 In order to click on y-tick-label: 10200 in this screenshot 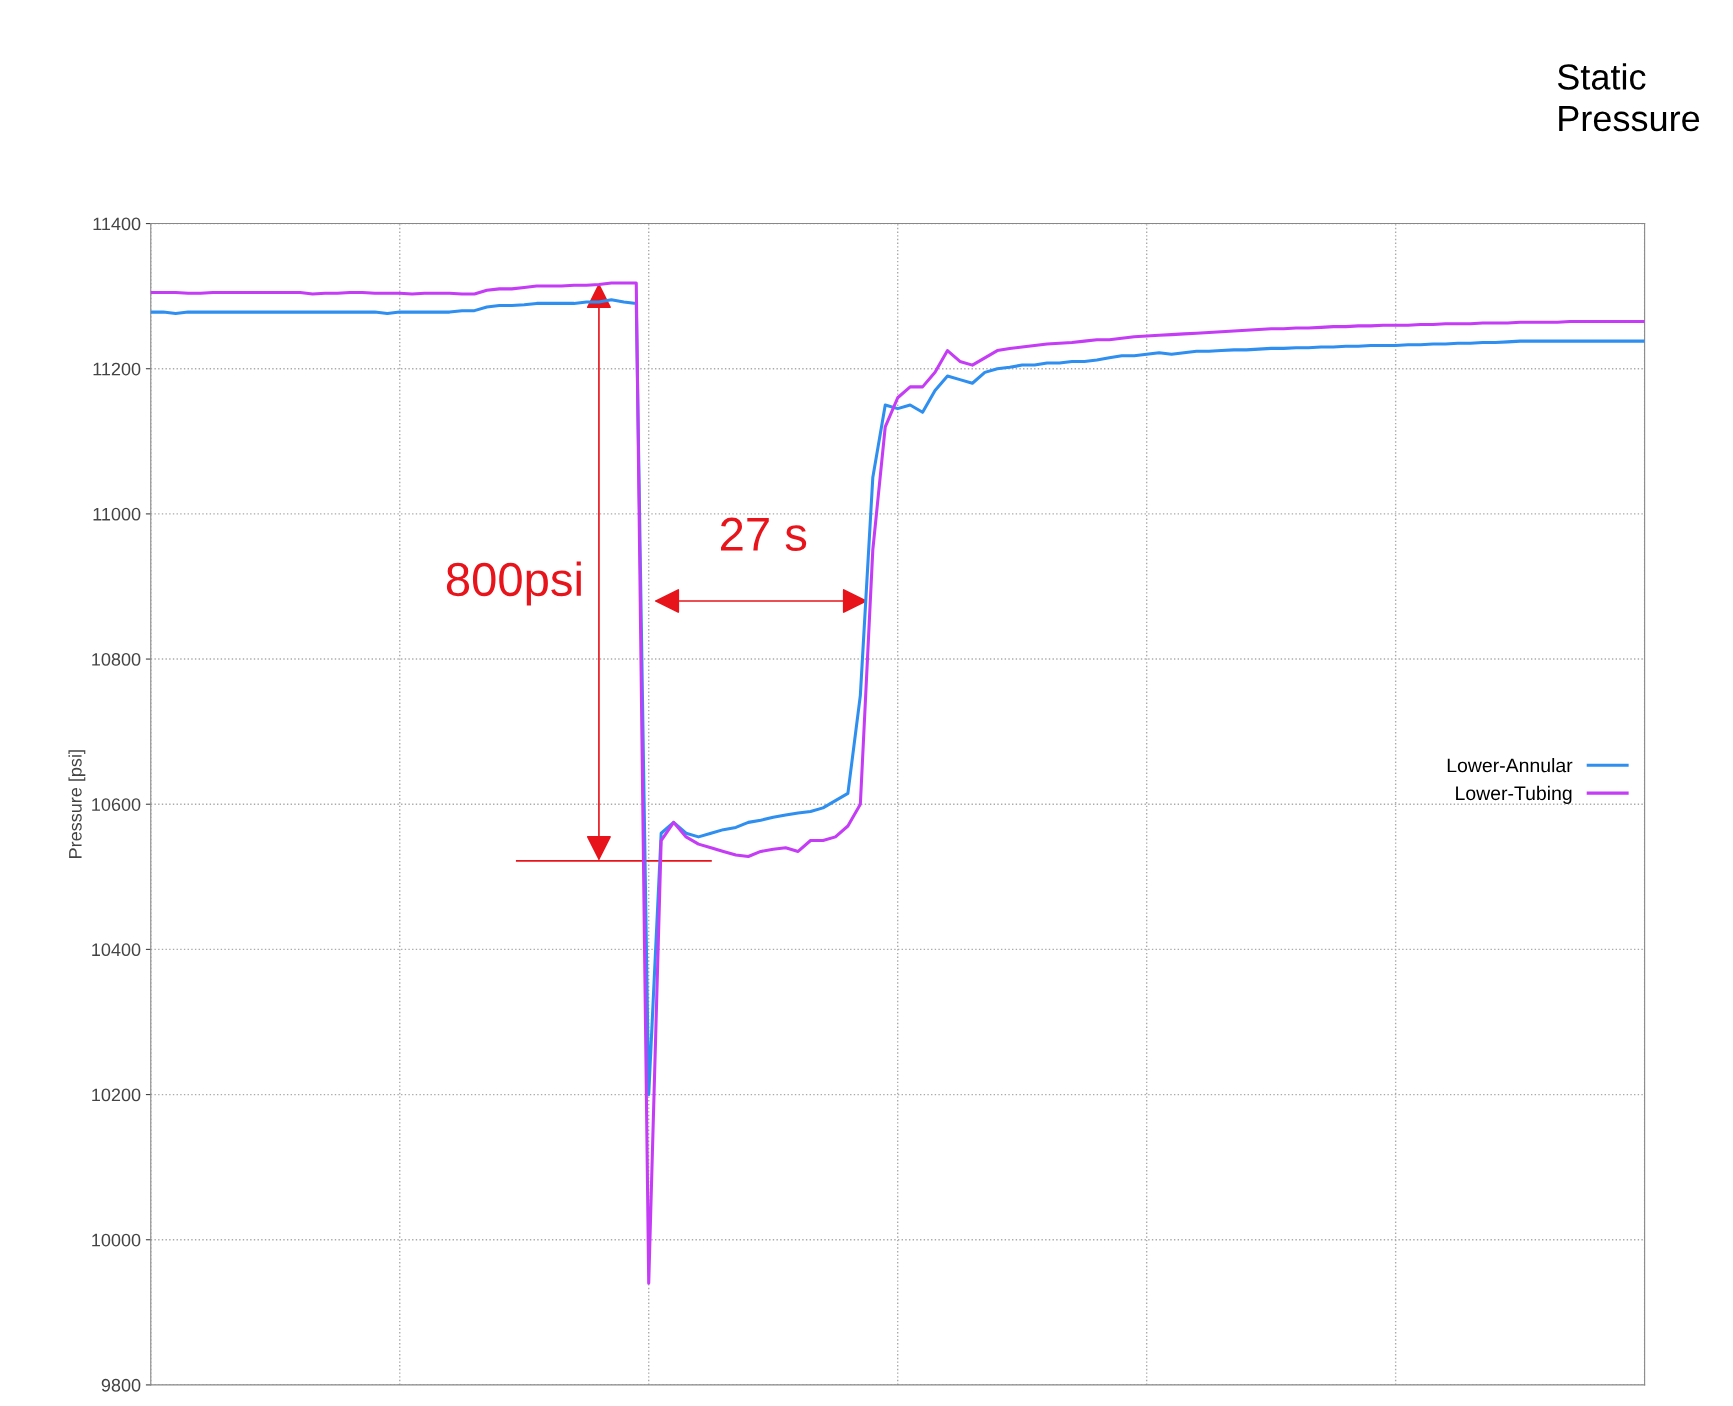, I will do `click(116, 1095)`.